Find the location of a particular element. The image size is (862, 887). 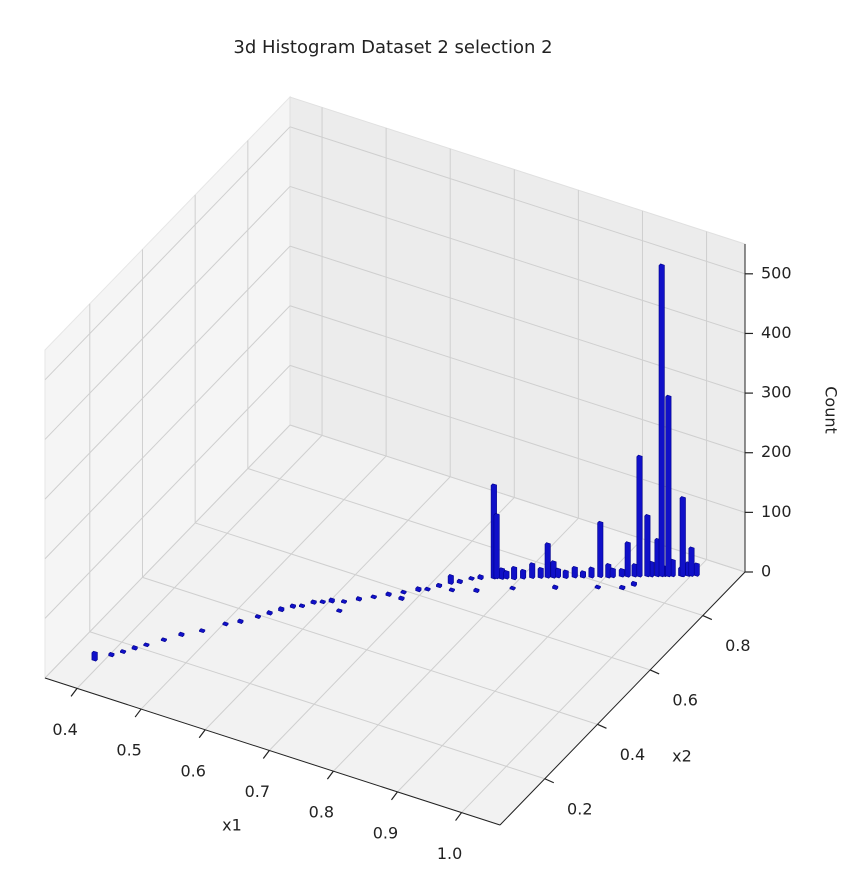

z-axis-title: Count is located at coordinates (831, 410).